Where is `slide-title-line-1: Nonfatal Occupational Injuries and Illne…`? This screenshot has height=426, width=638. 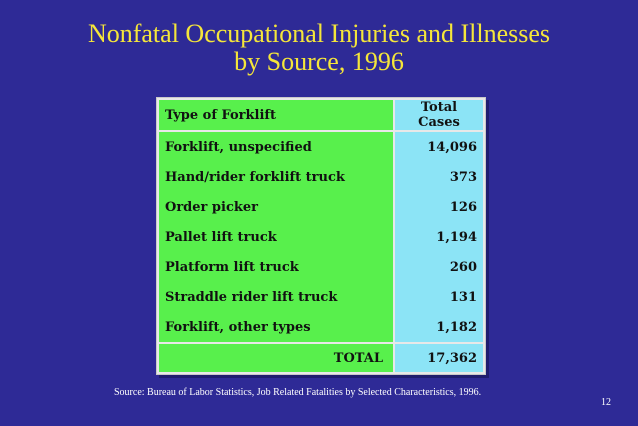
slide-title-line-1: Nonfatal Occupational Injuries and Illne… is located at coordinates (319, 33).